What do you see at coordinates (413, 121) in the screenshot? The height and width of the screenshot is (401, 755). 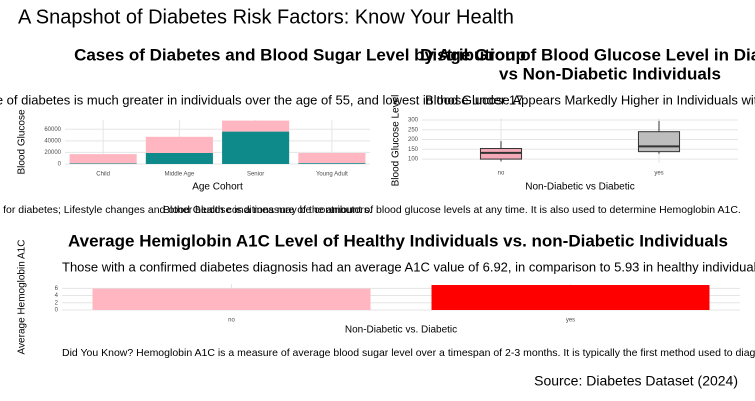 I see `y-tick-label: 300` at bounding box center [413, 121].